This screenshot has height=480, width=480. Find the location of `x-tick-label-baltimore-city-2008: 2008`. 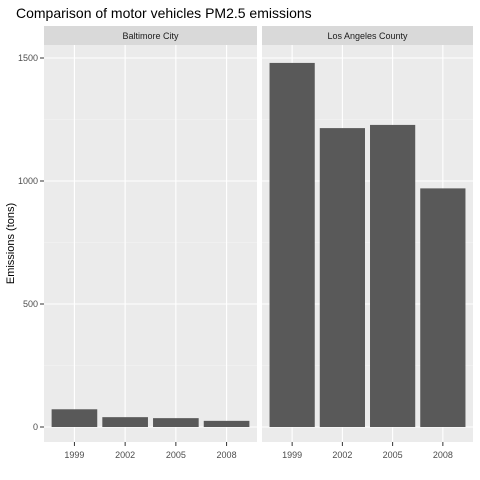

x-tick-label-baltimore-city-2008: 2008 is located at coordinates (227, 455).